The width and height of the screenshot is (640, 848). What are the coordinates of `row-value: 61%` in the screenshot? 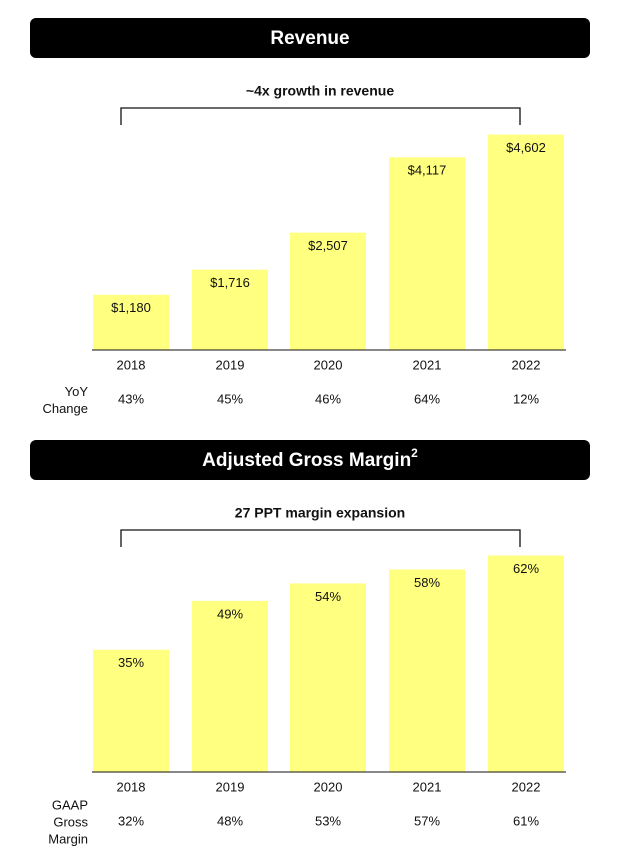 It's located at (526, 820).